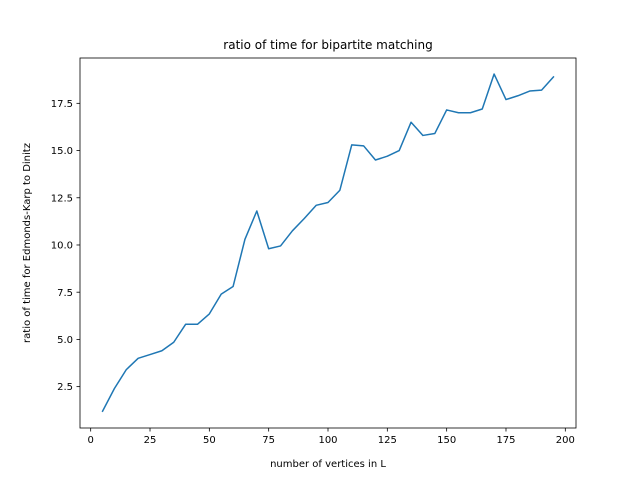 The image size is (640, 480). Describe the element at coordinates (328, 464) in the screenshot. I see `x-axis-label: number of vertices in L` at that location.